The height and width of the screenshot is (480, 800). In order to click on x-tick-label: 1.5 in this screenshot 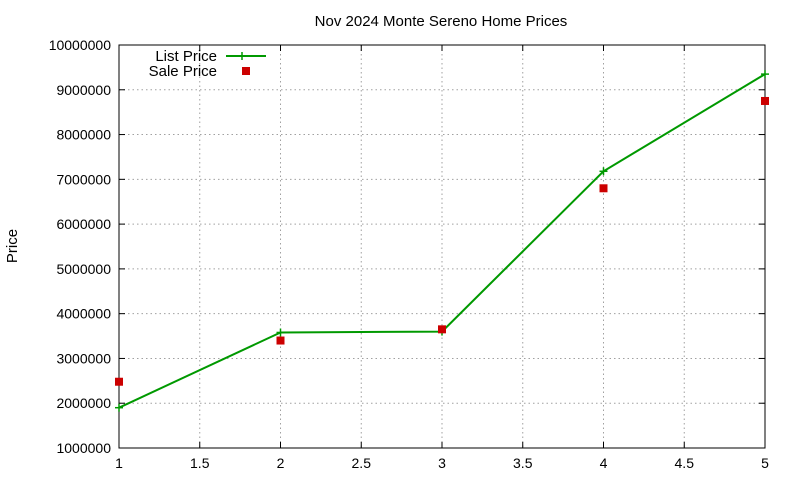, I will do `click(200, 463)`.